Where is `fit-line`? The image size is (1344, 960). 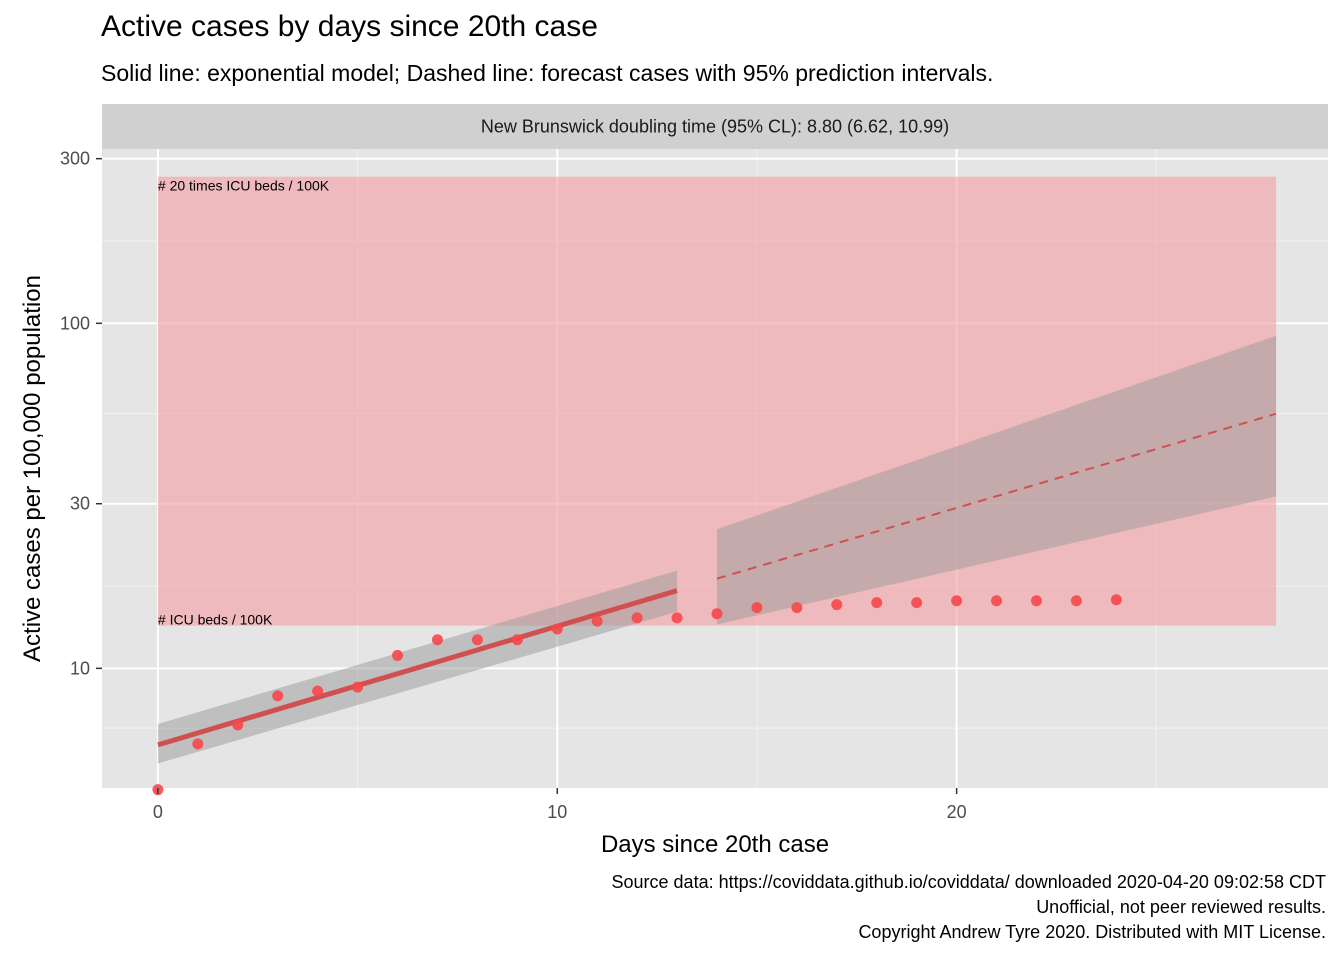 fit-line is located at coordinates (417, 668).